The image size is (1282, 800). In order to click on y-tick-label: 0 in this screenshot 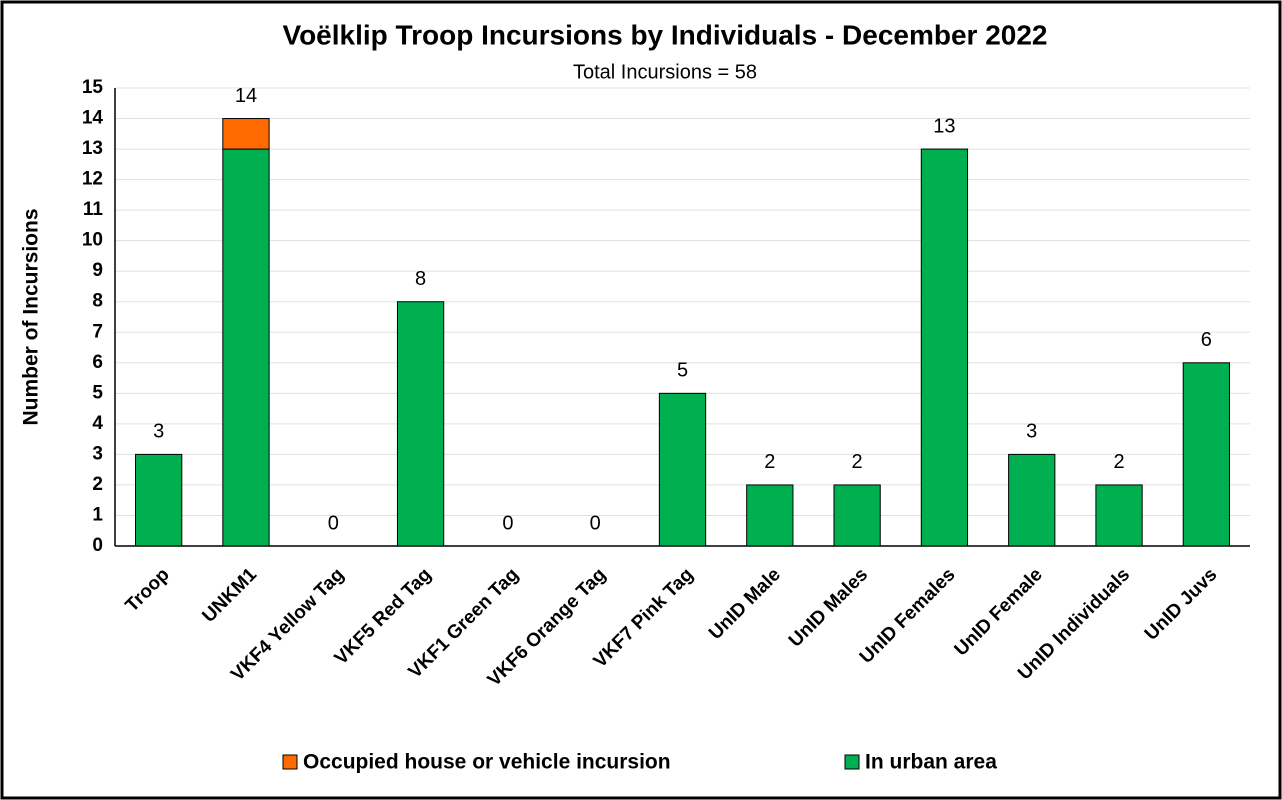, I will do `click(97, 545)`.